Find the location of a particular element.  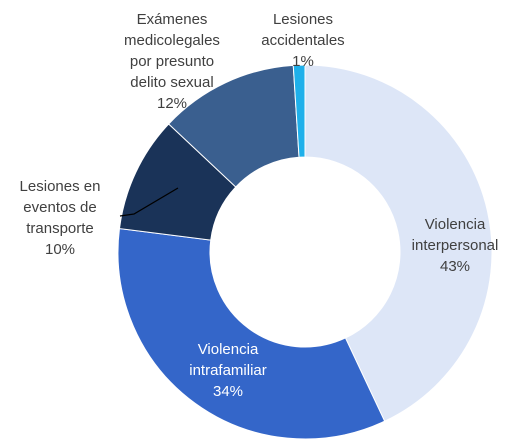

value-label: 1% is located at coordinates (303, 61).